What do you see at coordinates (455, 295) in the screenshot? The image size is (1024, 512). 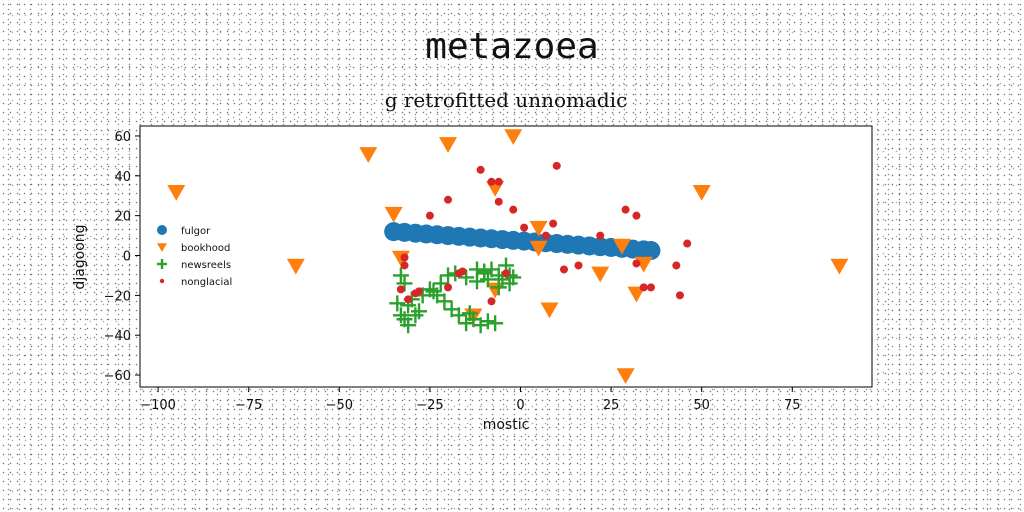 I see `series-newsreels` at bounding box center [455, 295].